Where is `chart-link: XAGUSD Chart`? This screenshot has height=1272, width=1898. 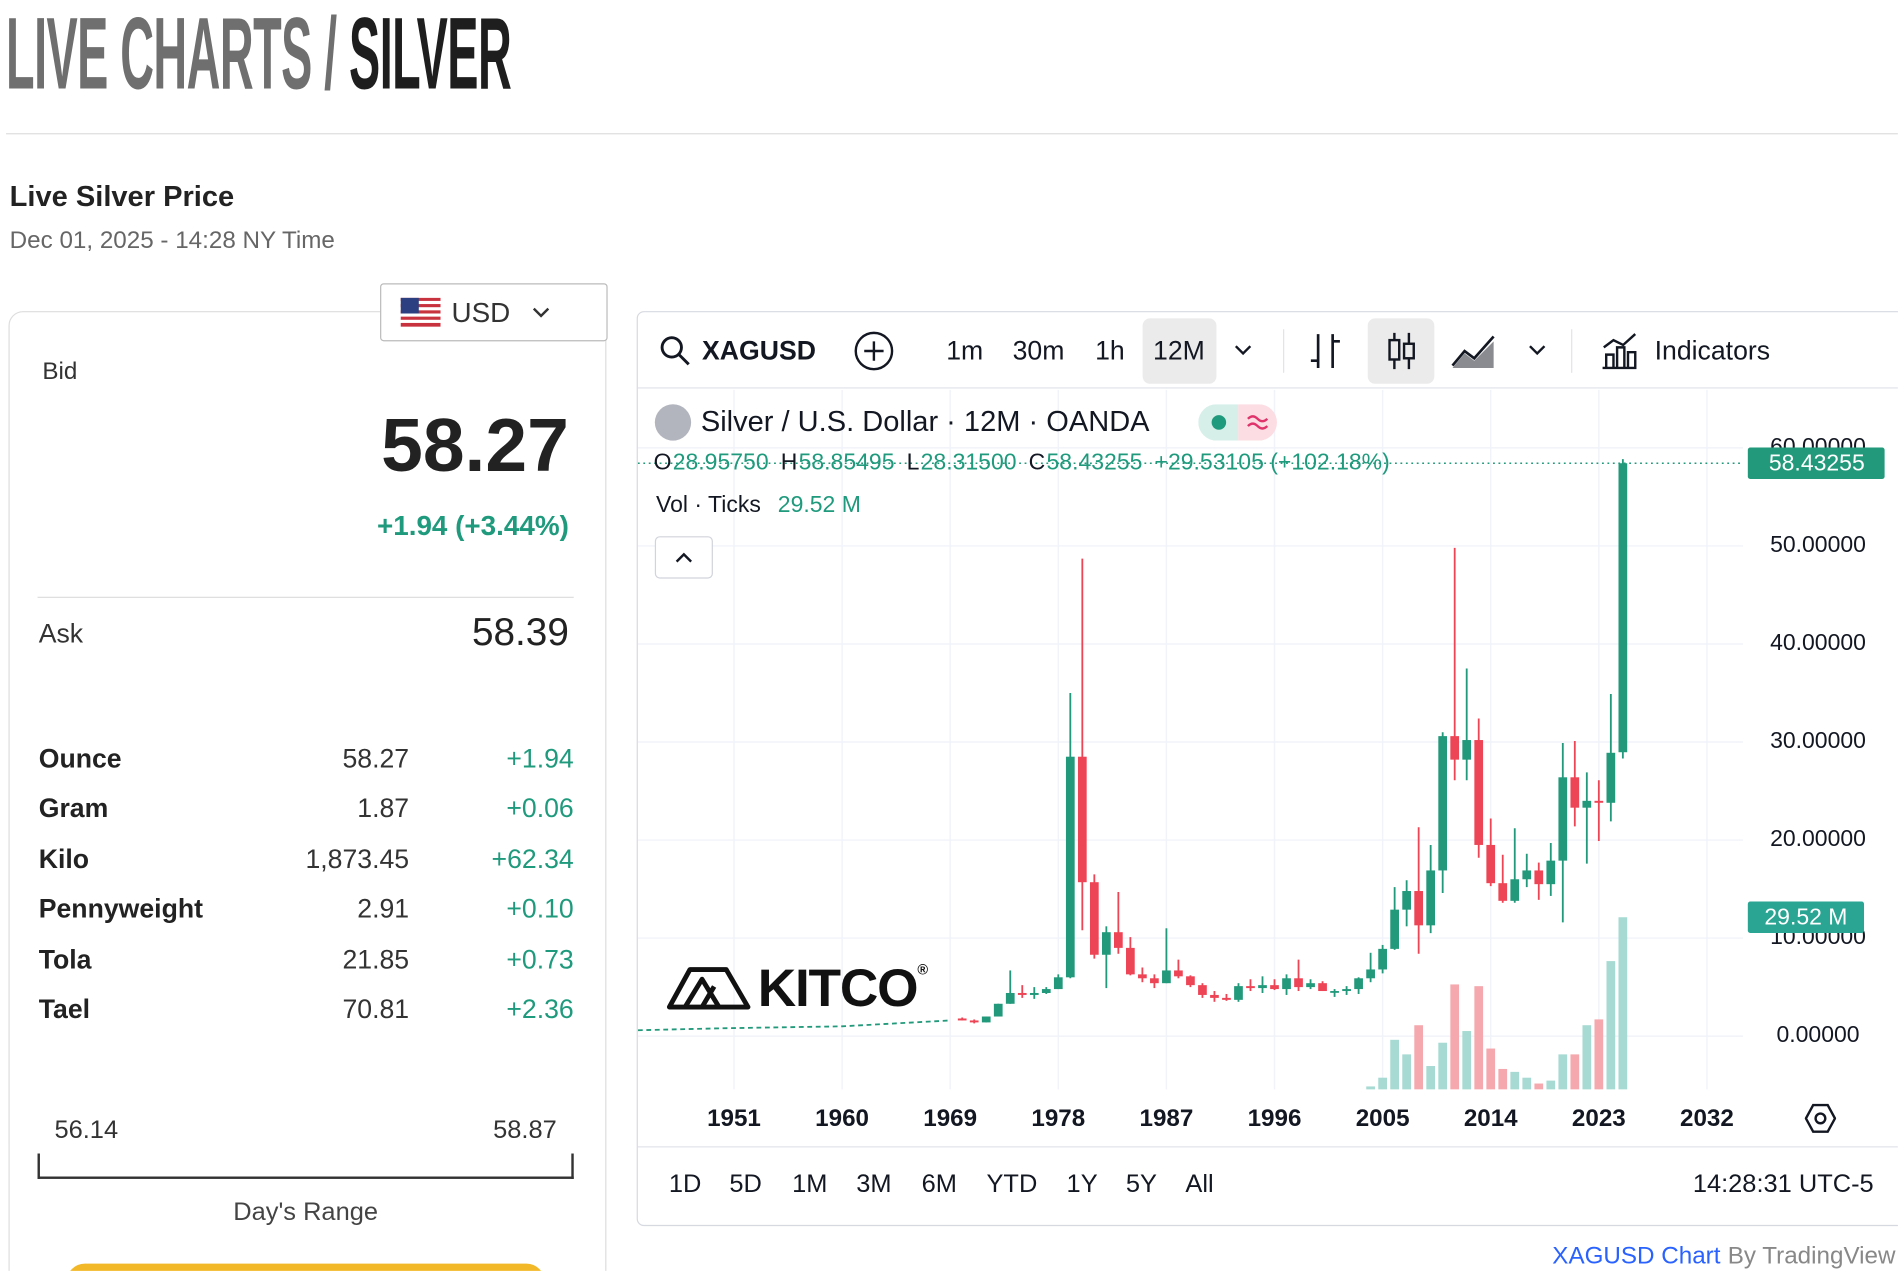
chart-link: XAGUSD Chart is located at coordinates (1636, 1256).